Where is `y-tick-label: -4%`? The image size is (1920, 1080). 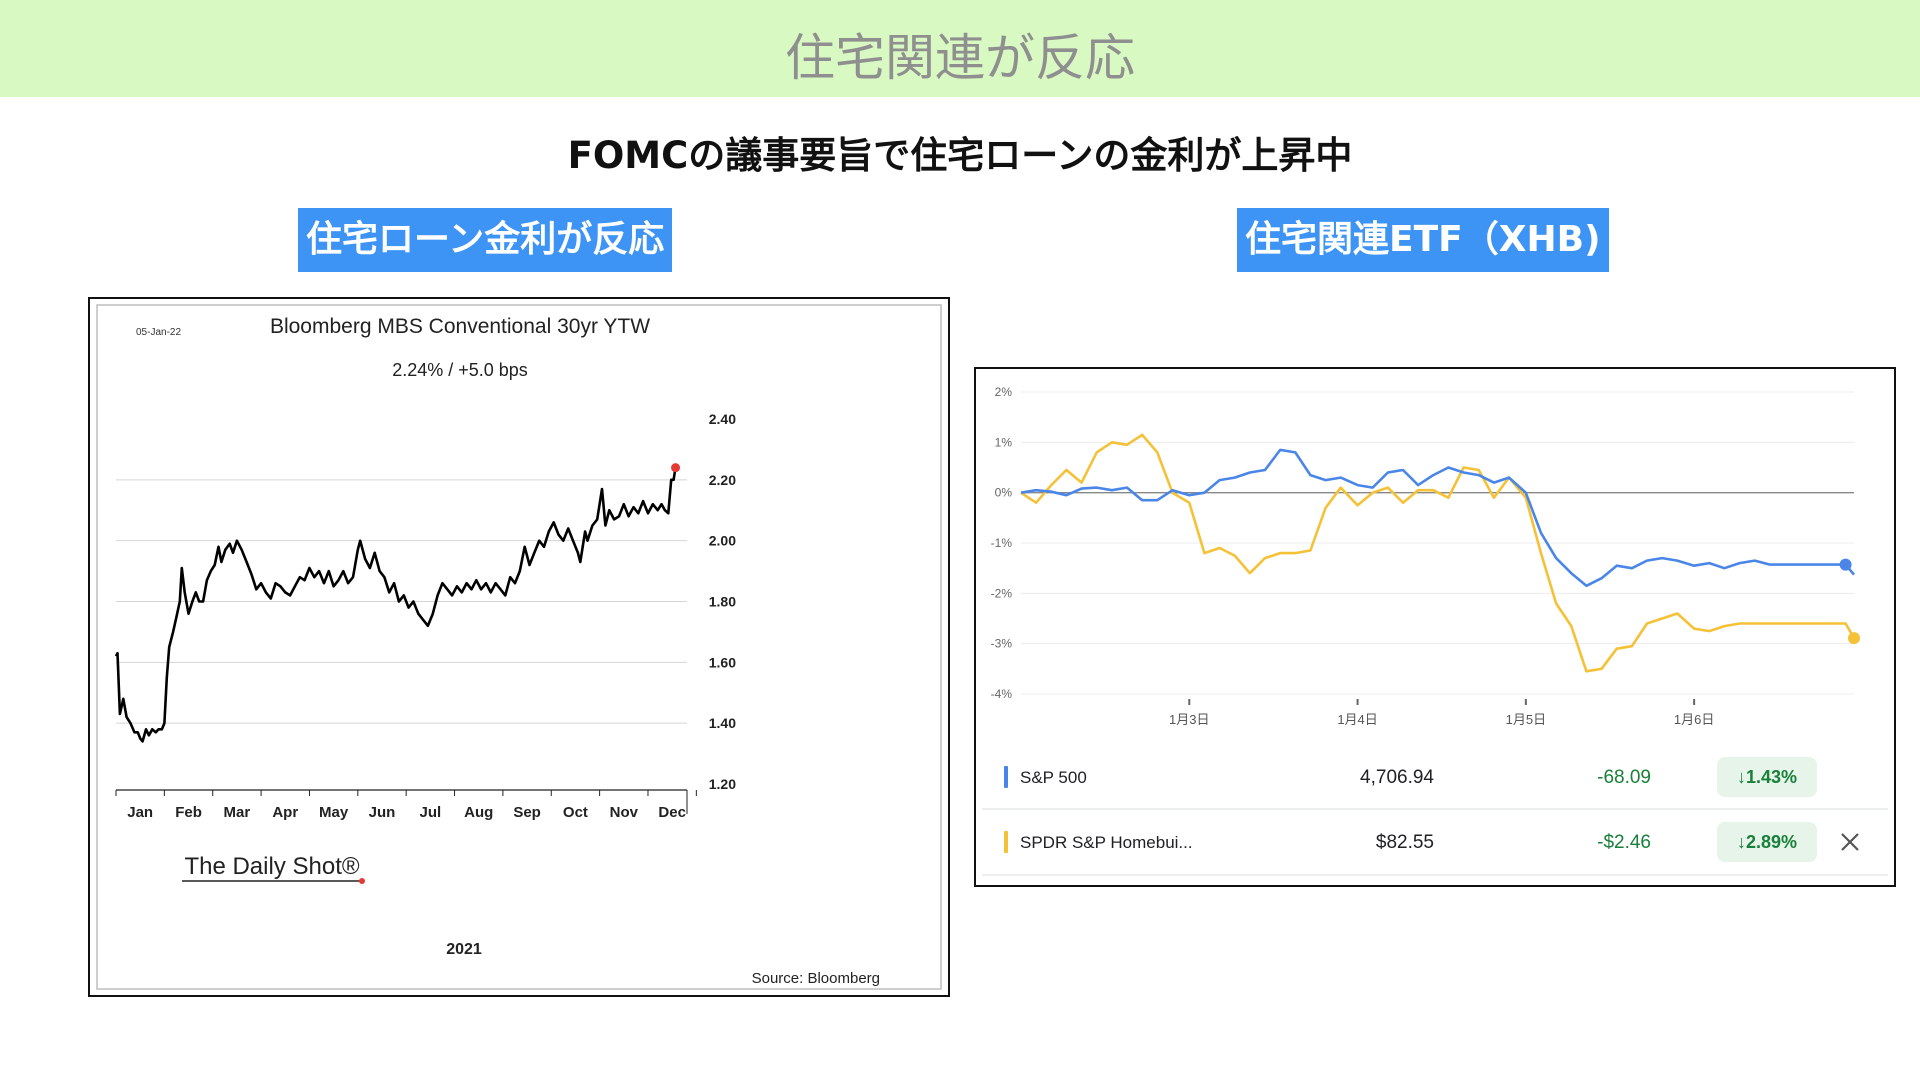
y-tick-label: -4% is located at coordinates (1002, 694).